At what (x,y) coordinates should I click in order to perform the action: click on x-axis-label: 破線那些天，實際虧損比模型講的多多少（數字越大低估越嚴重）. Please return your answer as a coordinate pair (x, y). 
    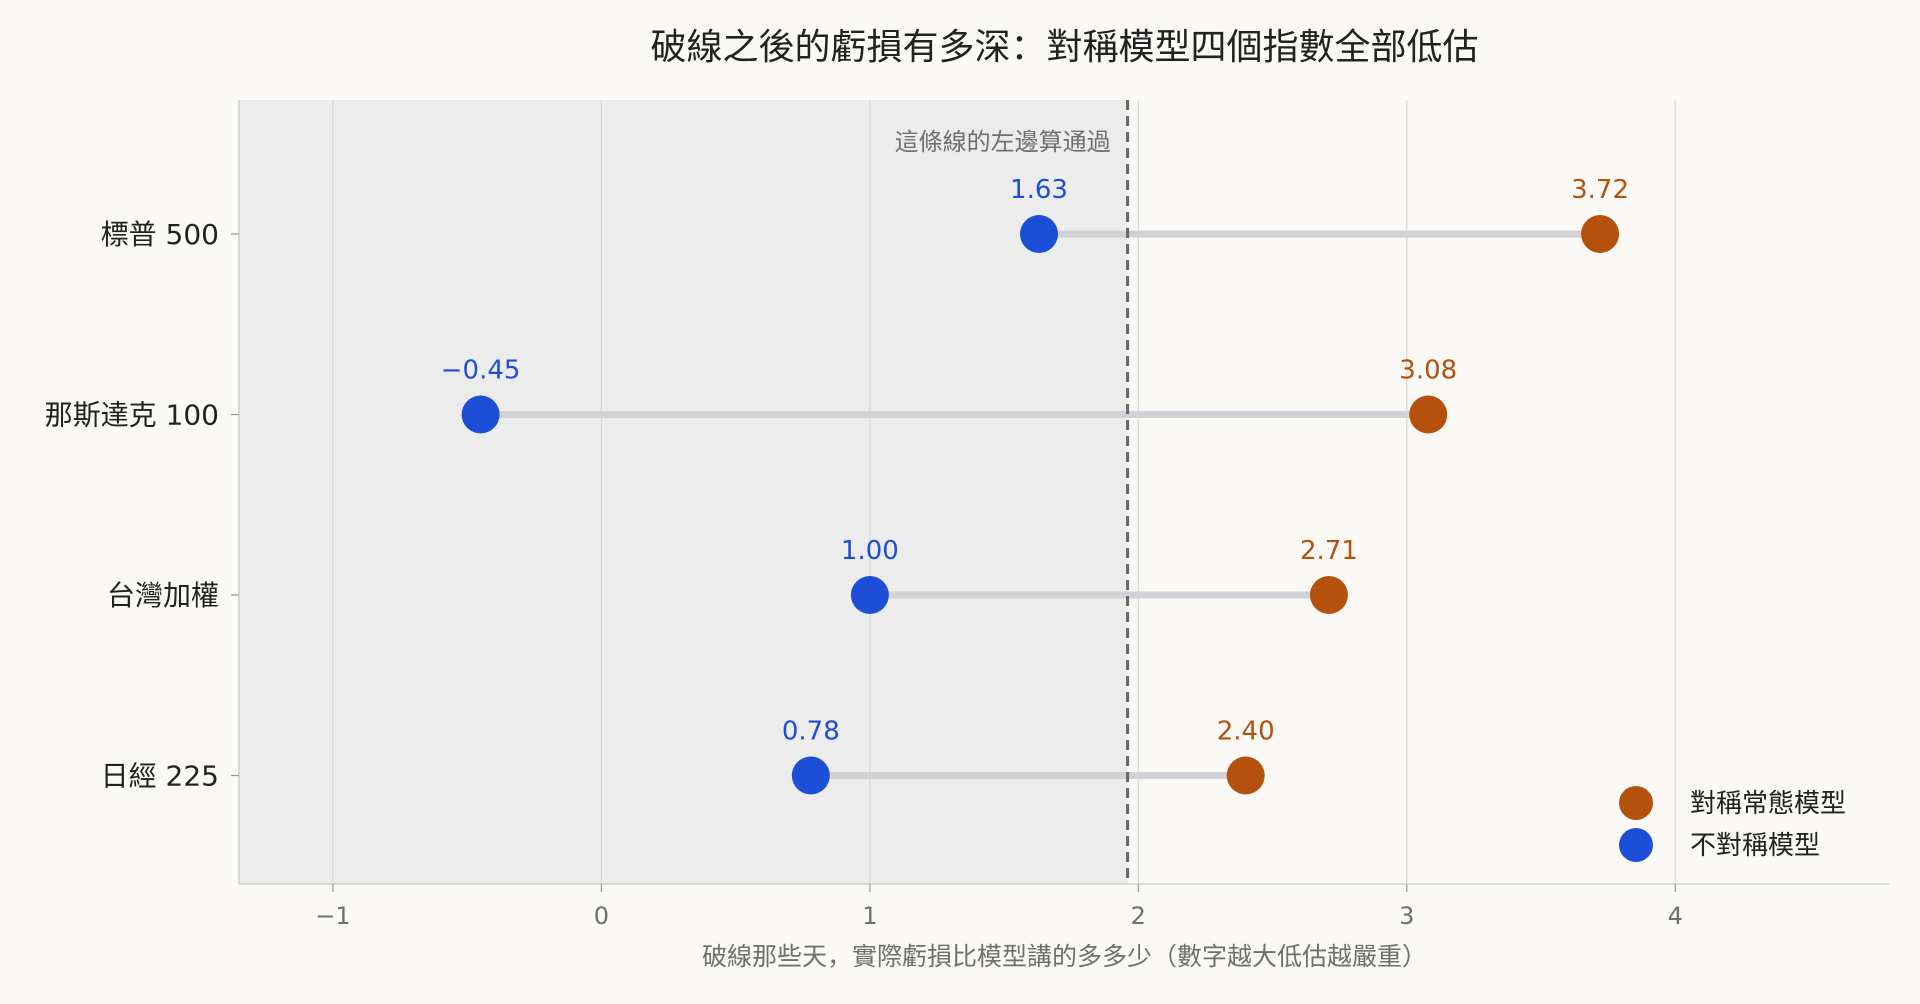
    Looking at the image, I should click on (1064, 956).